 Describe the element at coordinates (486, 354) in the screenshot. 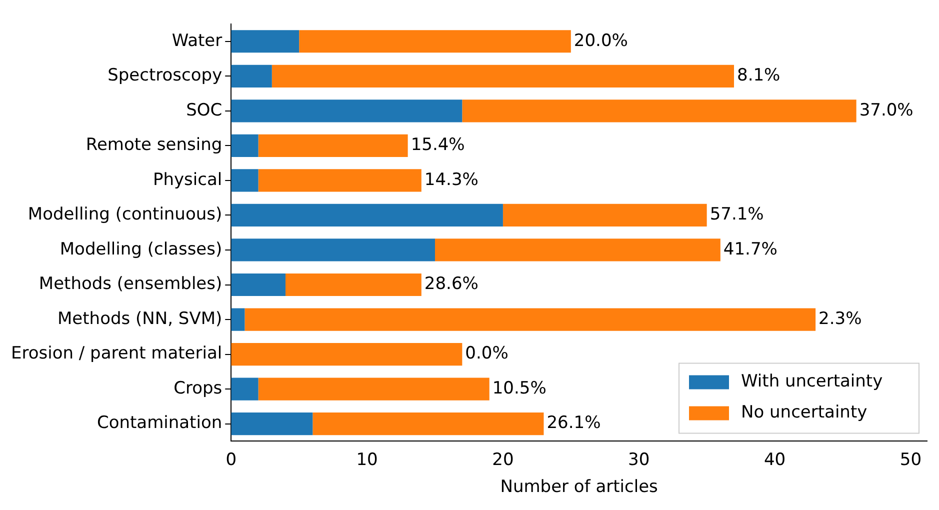

I see `annotation: 0.0%` at that location.